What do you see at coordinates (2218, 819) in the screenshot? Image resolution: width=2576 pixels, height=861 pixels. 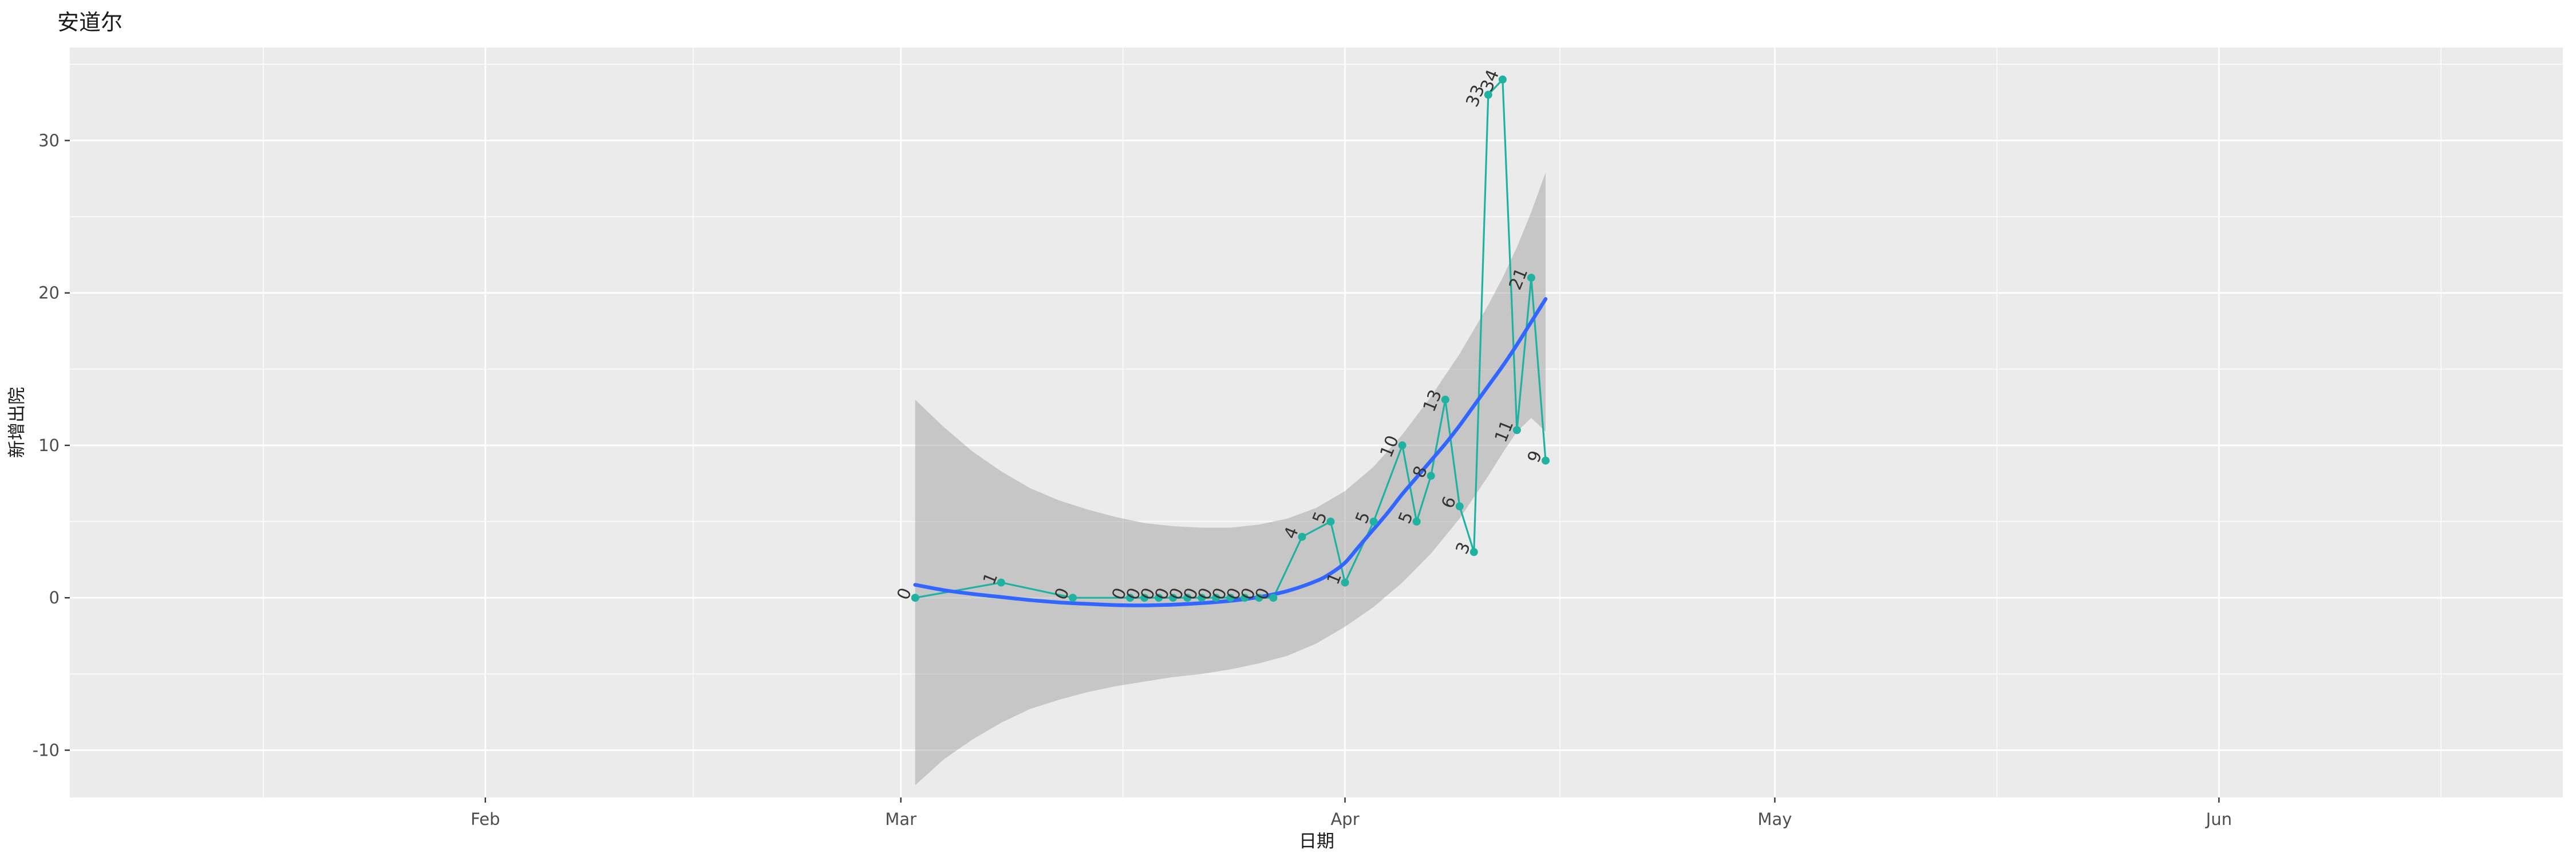 I see `x-tick-label: Jun` at bounding box center [2218, 819].